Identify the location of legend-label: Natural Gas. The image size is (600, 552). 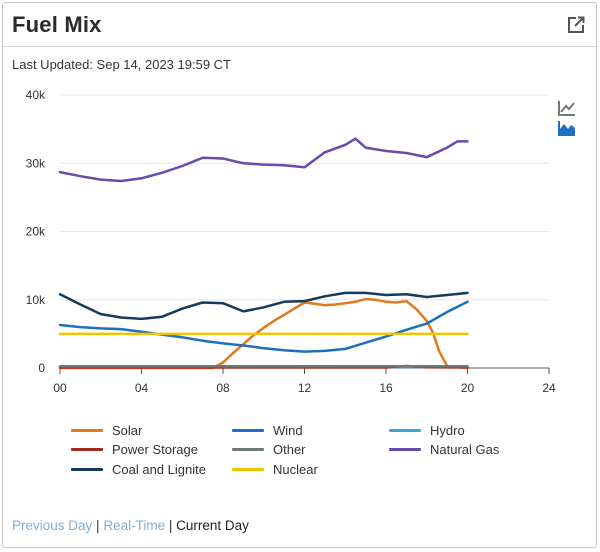
(465, 449).